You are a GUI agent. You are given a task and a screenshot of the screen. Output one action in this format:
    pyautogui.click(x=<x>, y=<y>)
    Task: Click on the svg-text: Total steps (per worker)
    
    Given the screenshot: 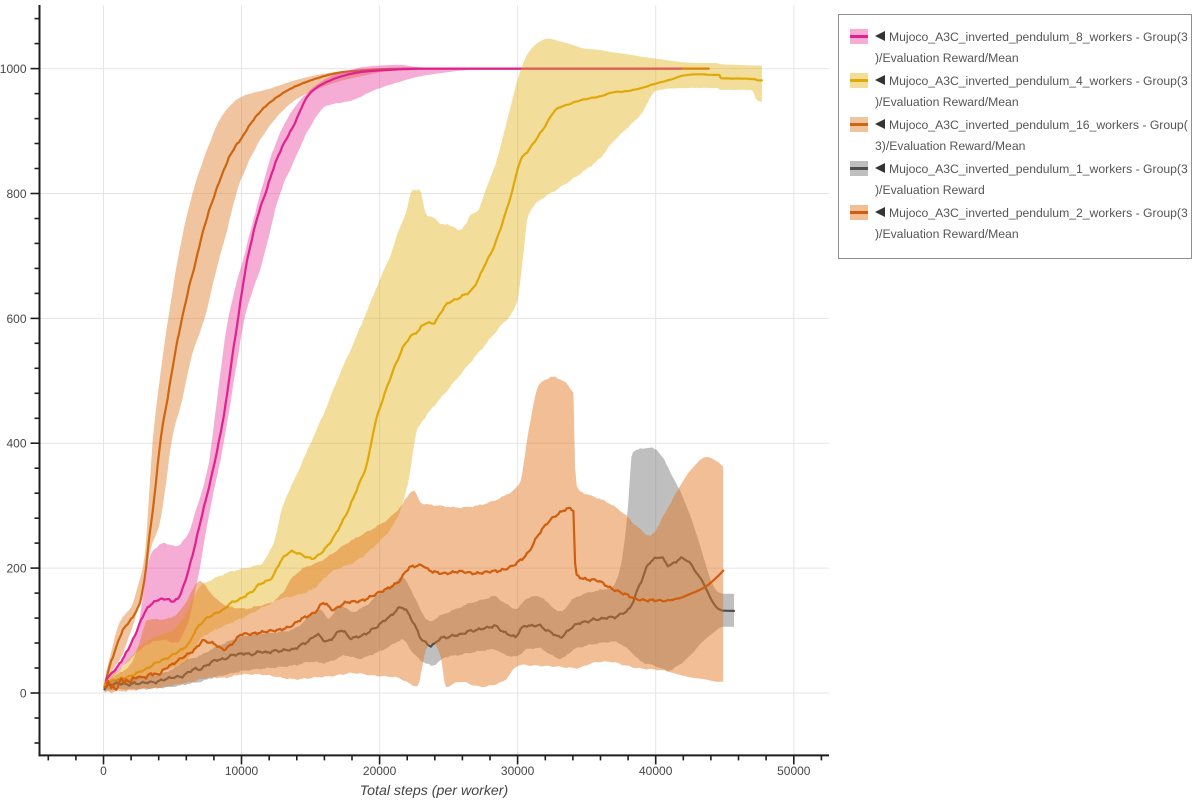 What is the action you would take?
    pyautogui.click(x=434, y=791)
    